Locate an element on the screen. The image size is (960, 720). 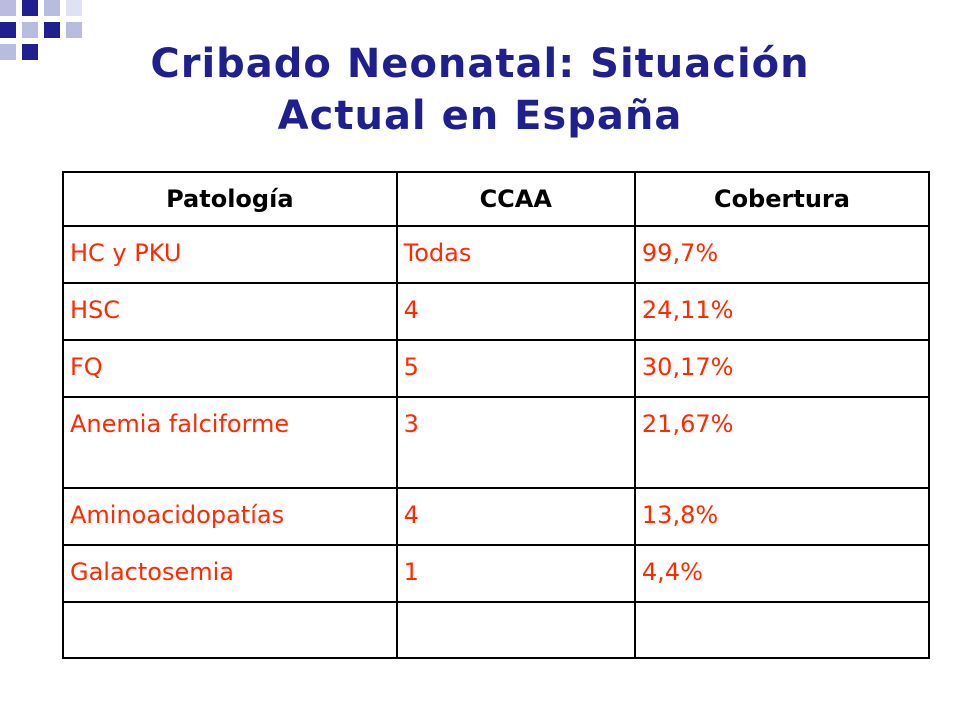
cell-ccaa: 1 is located at coordinates (515, 573).